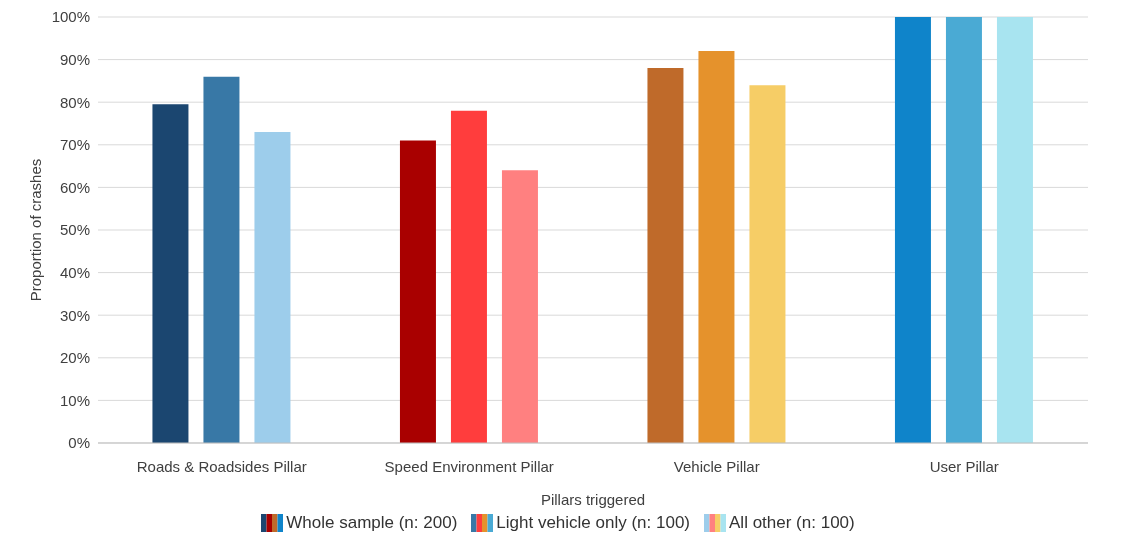 Image resolution: width=1126 pixels, height=545 pixels. What do you see at coordinates (593, 499) in the screenshot?
I see `x-axis-title: Pillars triggered` at bounding box center [593, 499].